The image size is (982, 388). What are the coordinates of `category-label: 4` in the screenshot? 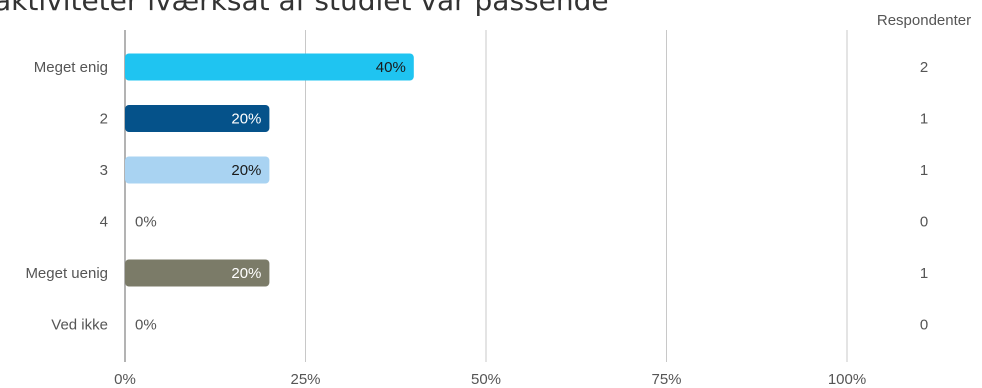 It's located at (104, 222).